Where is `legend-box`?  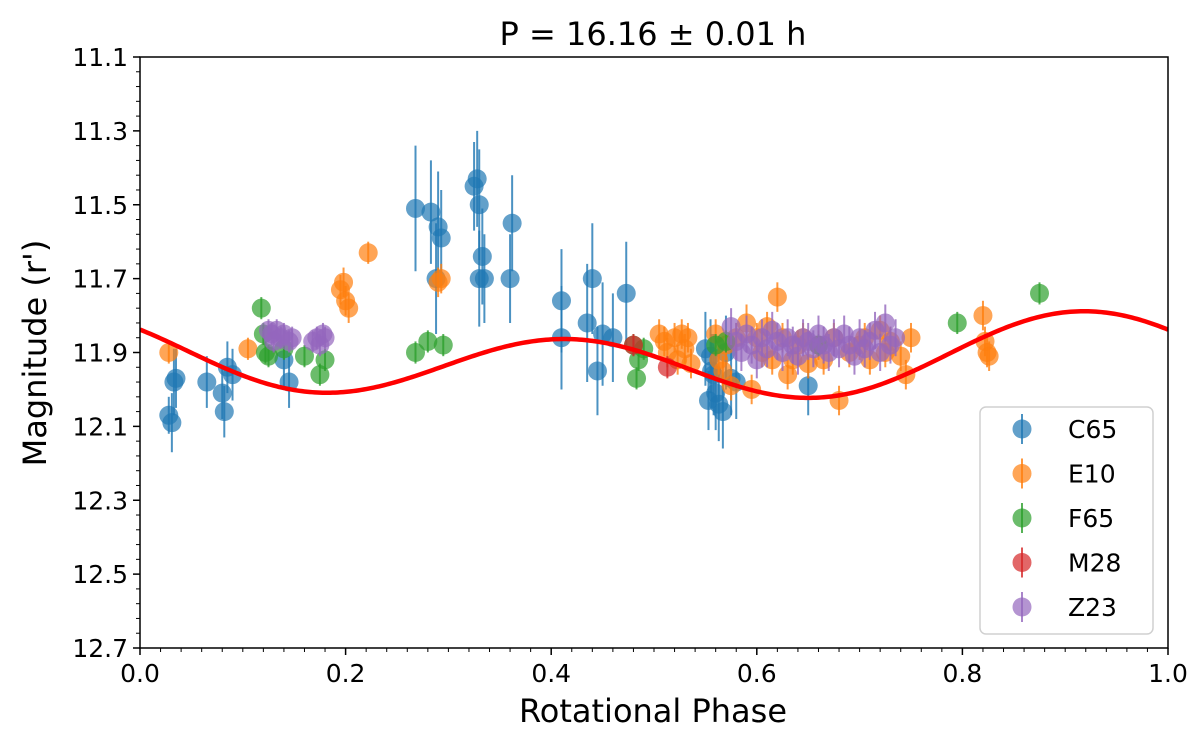
legend-box is located at coordinates (1066, 520).